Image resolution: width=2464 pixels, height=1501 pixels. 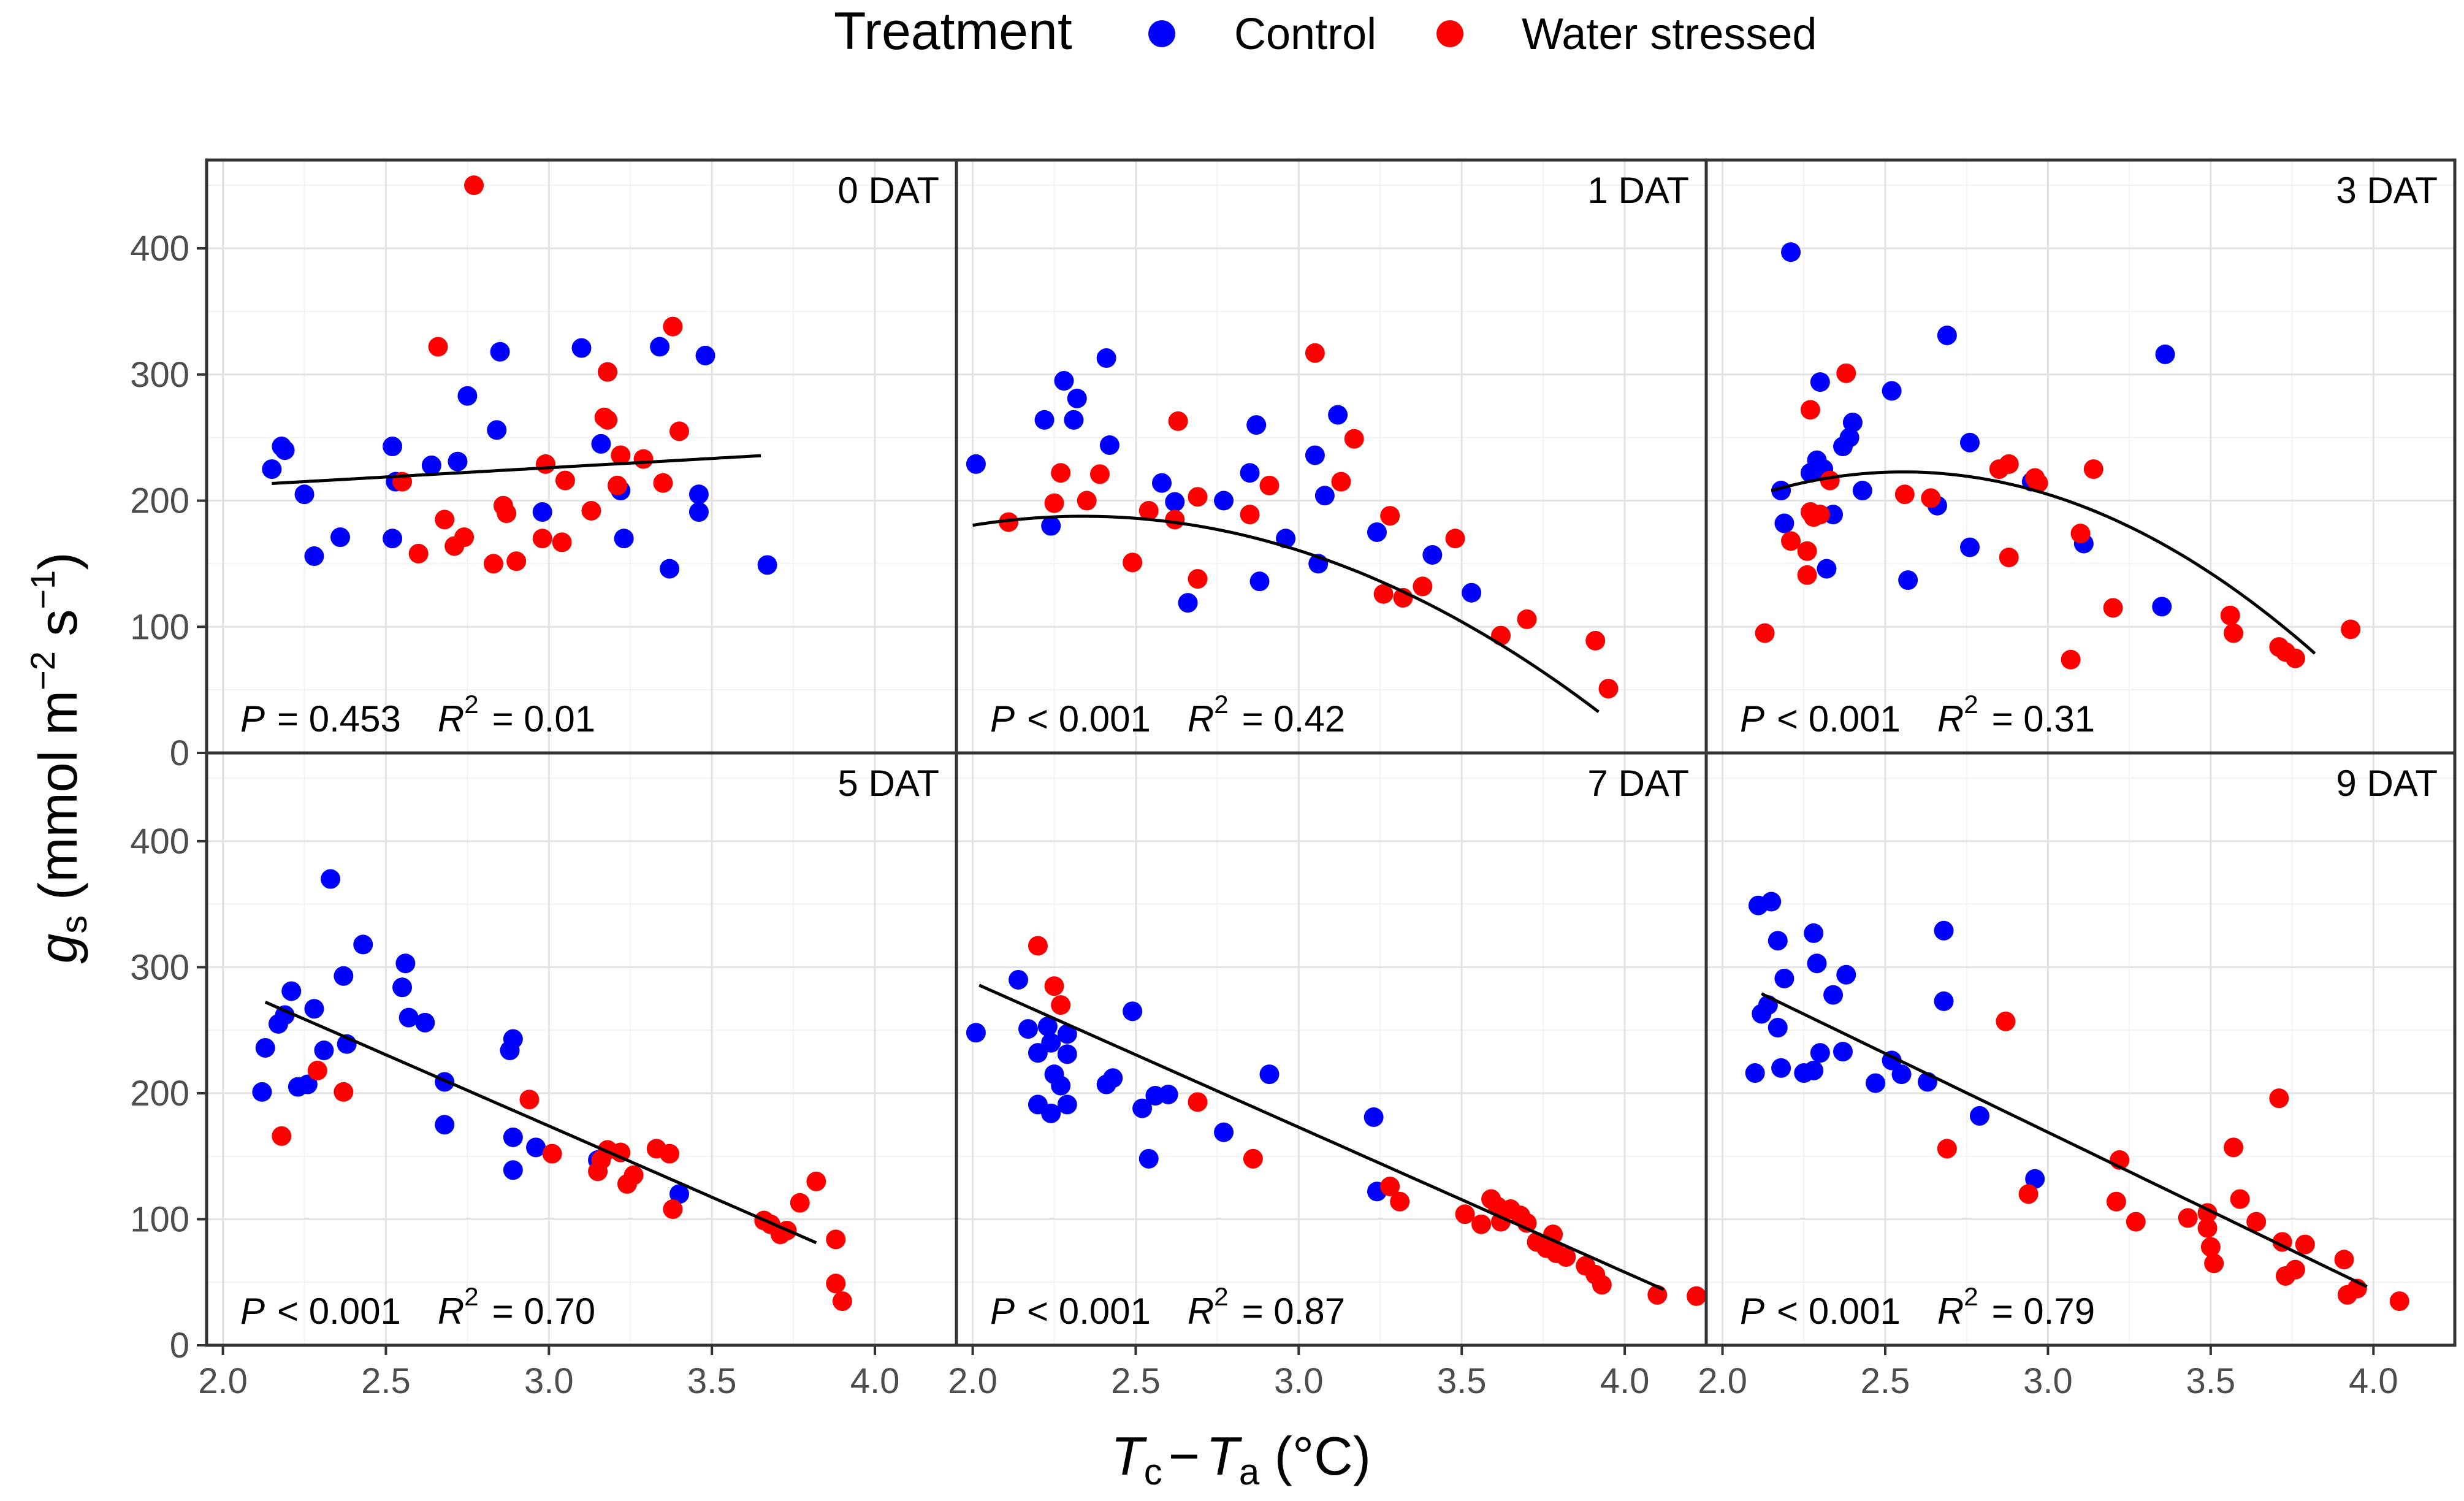 I want to click on y-tick-label: 300, so click(x=159, y=967).